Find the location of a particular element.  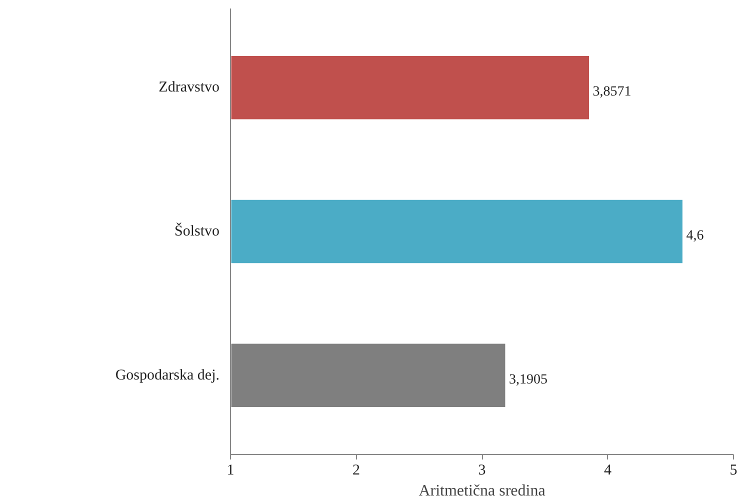

data-label: 4,6 is located at coordinates (695, 236).